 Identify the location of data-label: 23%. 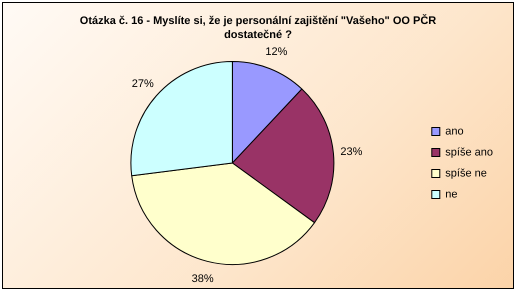
(351, 152).